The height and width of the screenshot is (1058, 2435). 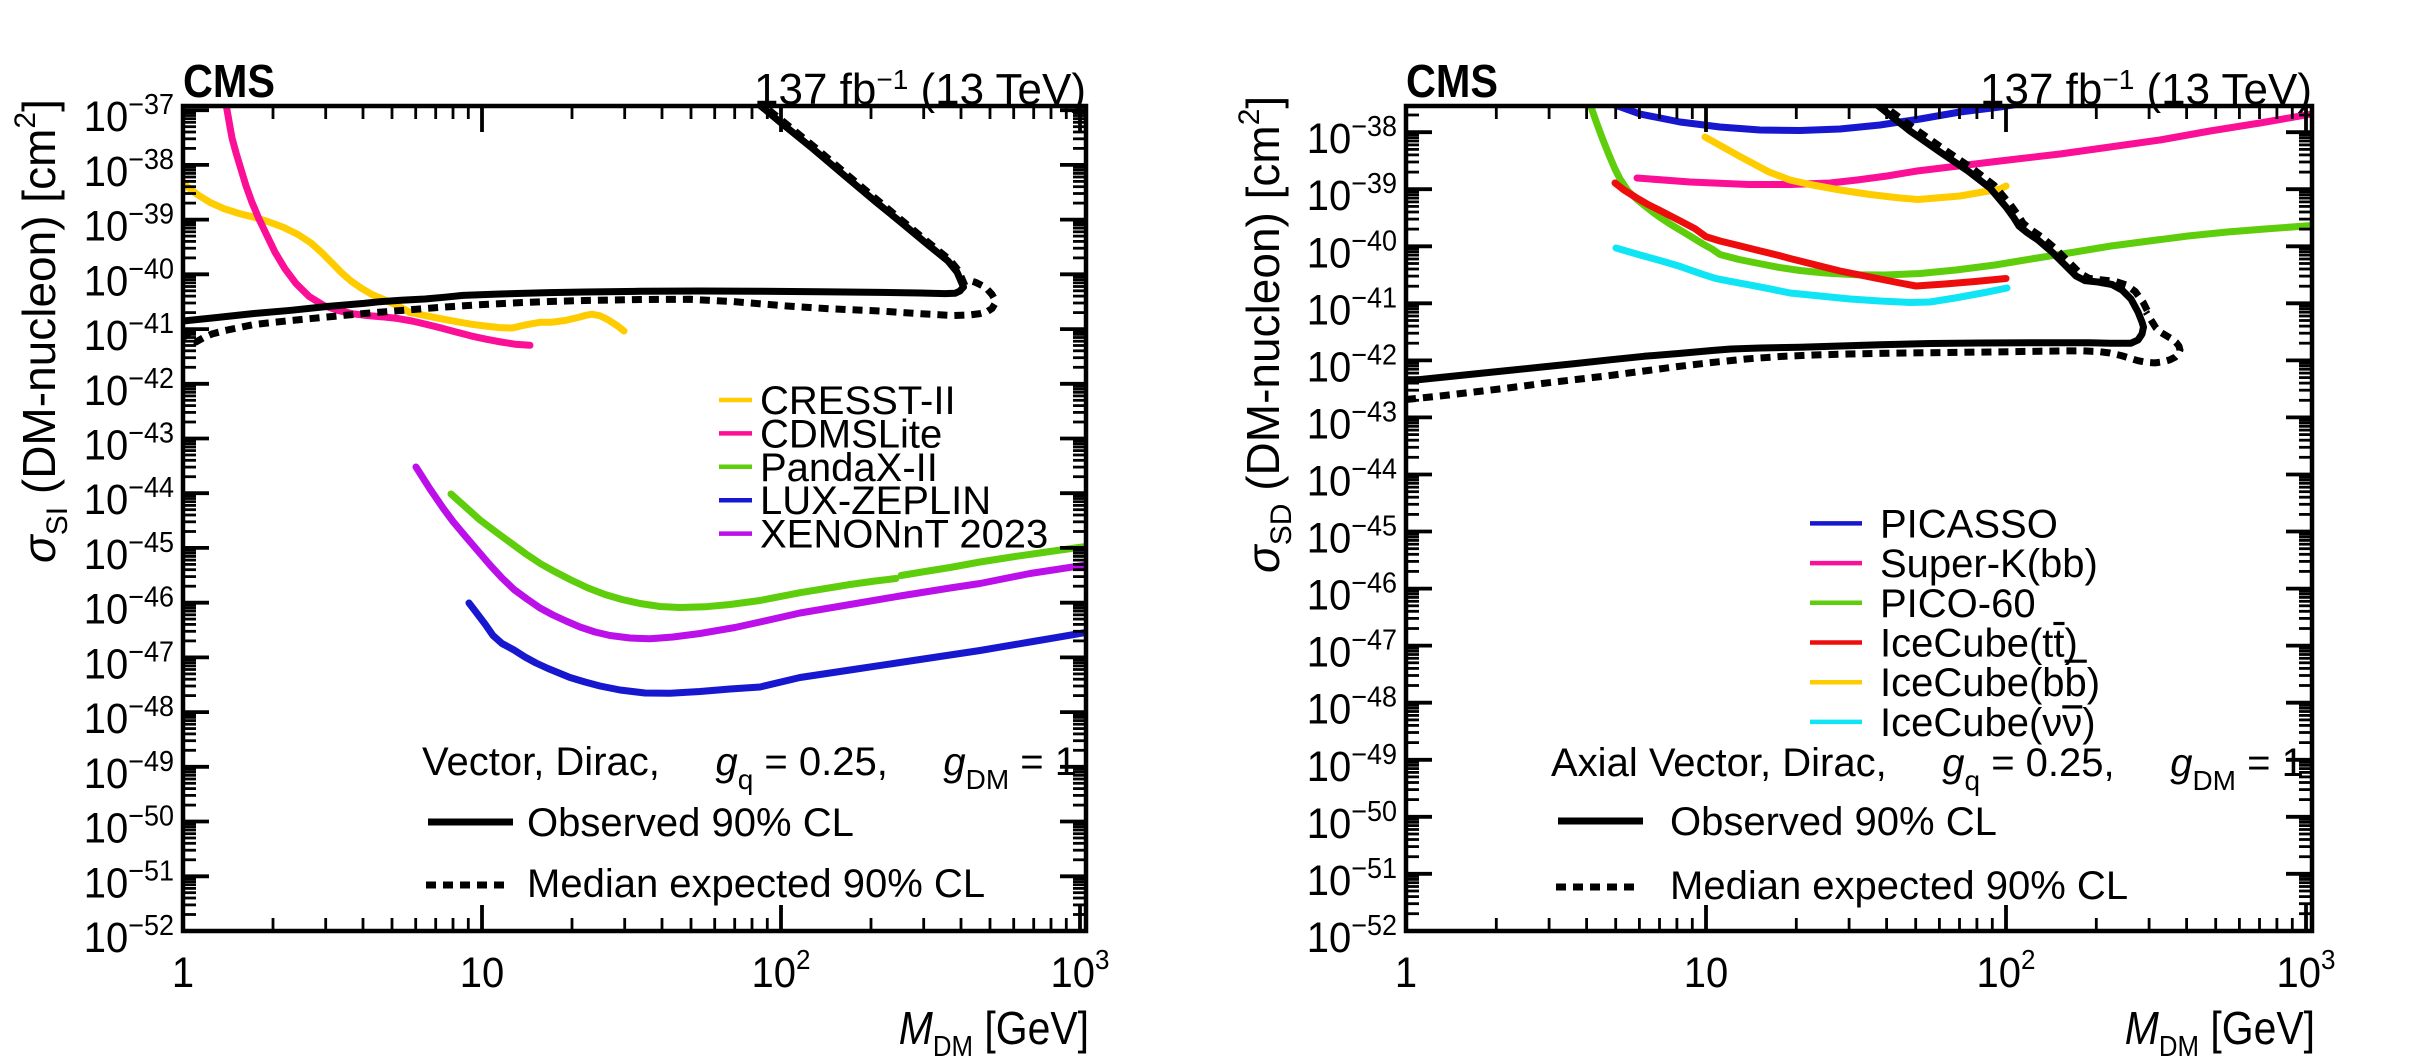 What do you see at coordinates (875, 501) in the screenshot?
I see `svg-text: LUX-ZEPLIN` at bounding box center [875, 501].